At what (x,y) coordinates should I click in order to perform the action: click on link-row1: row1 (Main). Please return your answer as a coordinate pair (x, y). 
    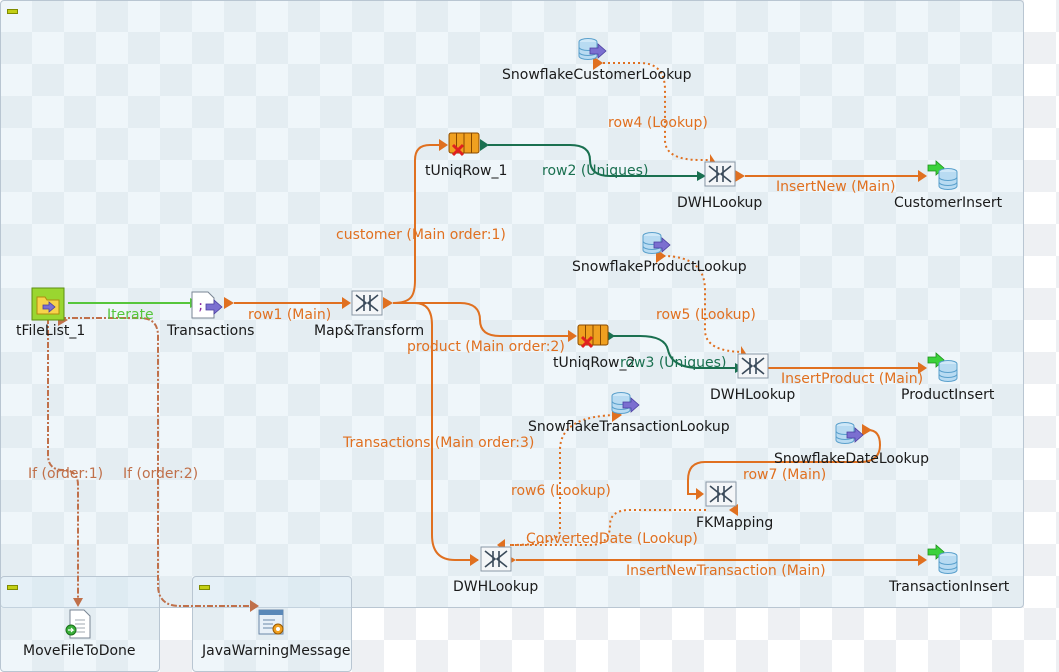
    Looking at the image, I should click on (290, 315).